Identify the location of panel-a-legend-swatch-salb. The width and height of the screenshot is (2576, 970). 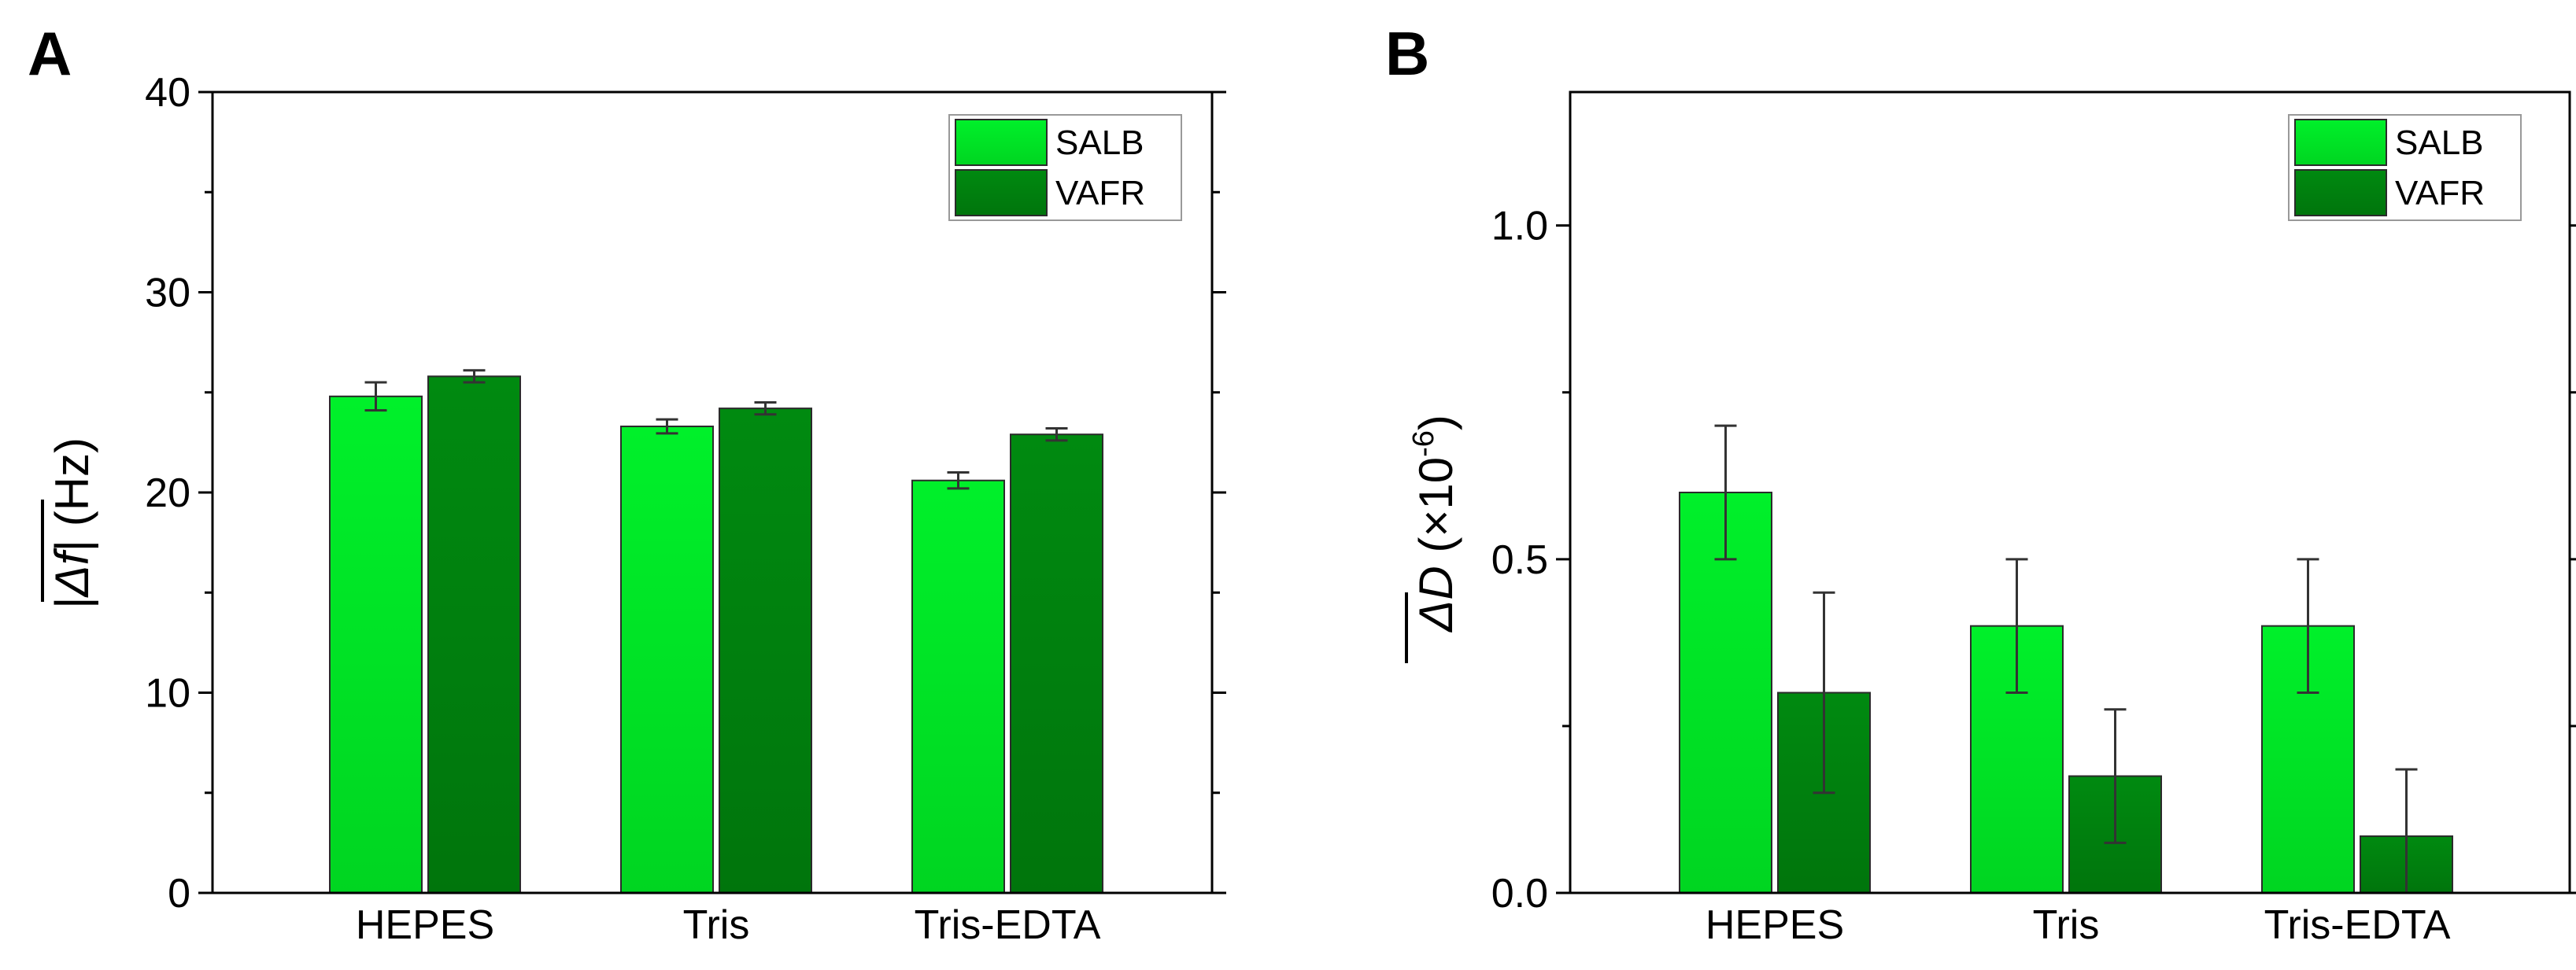
(1001, 142).